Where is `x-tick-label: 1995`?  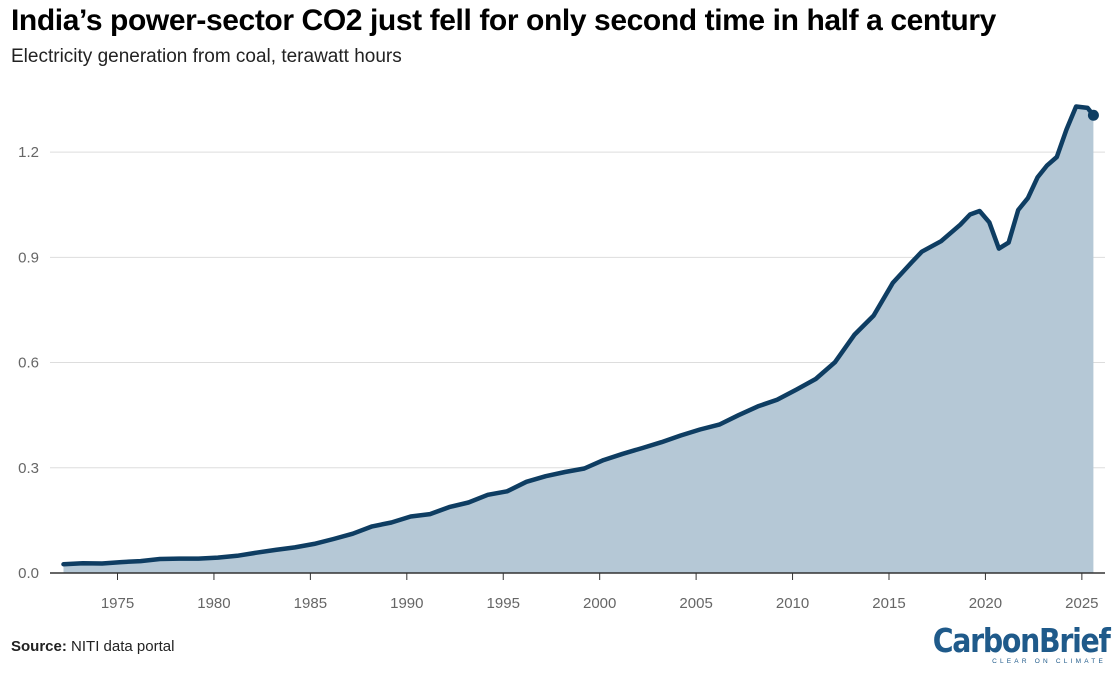
x-tick-label: 1995 is located at coordinates (503, 603).